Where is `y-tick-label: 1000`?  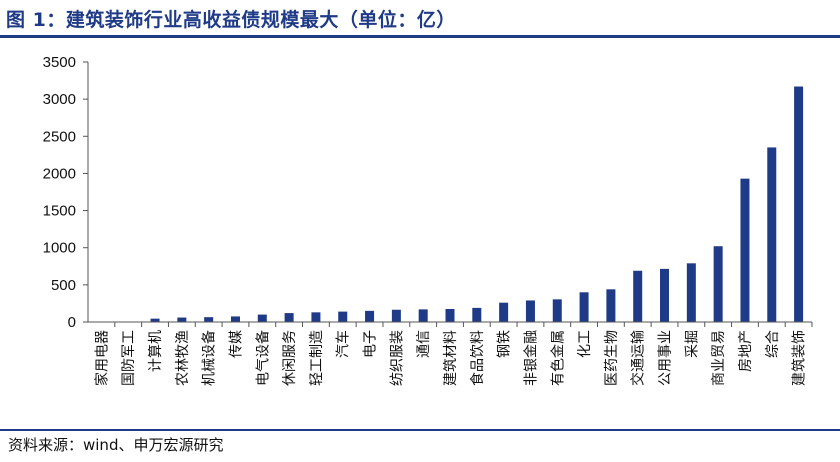
y-tick-label: 1000 is located at coordinates (59, 248).